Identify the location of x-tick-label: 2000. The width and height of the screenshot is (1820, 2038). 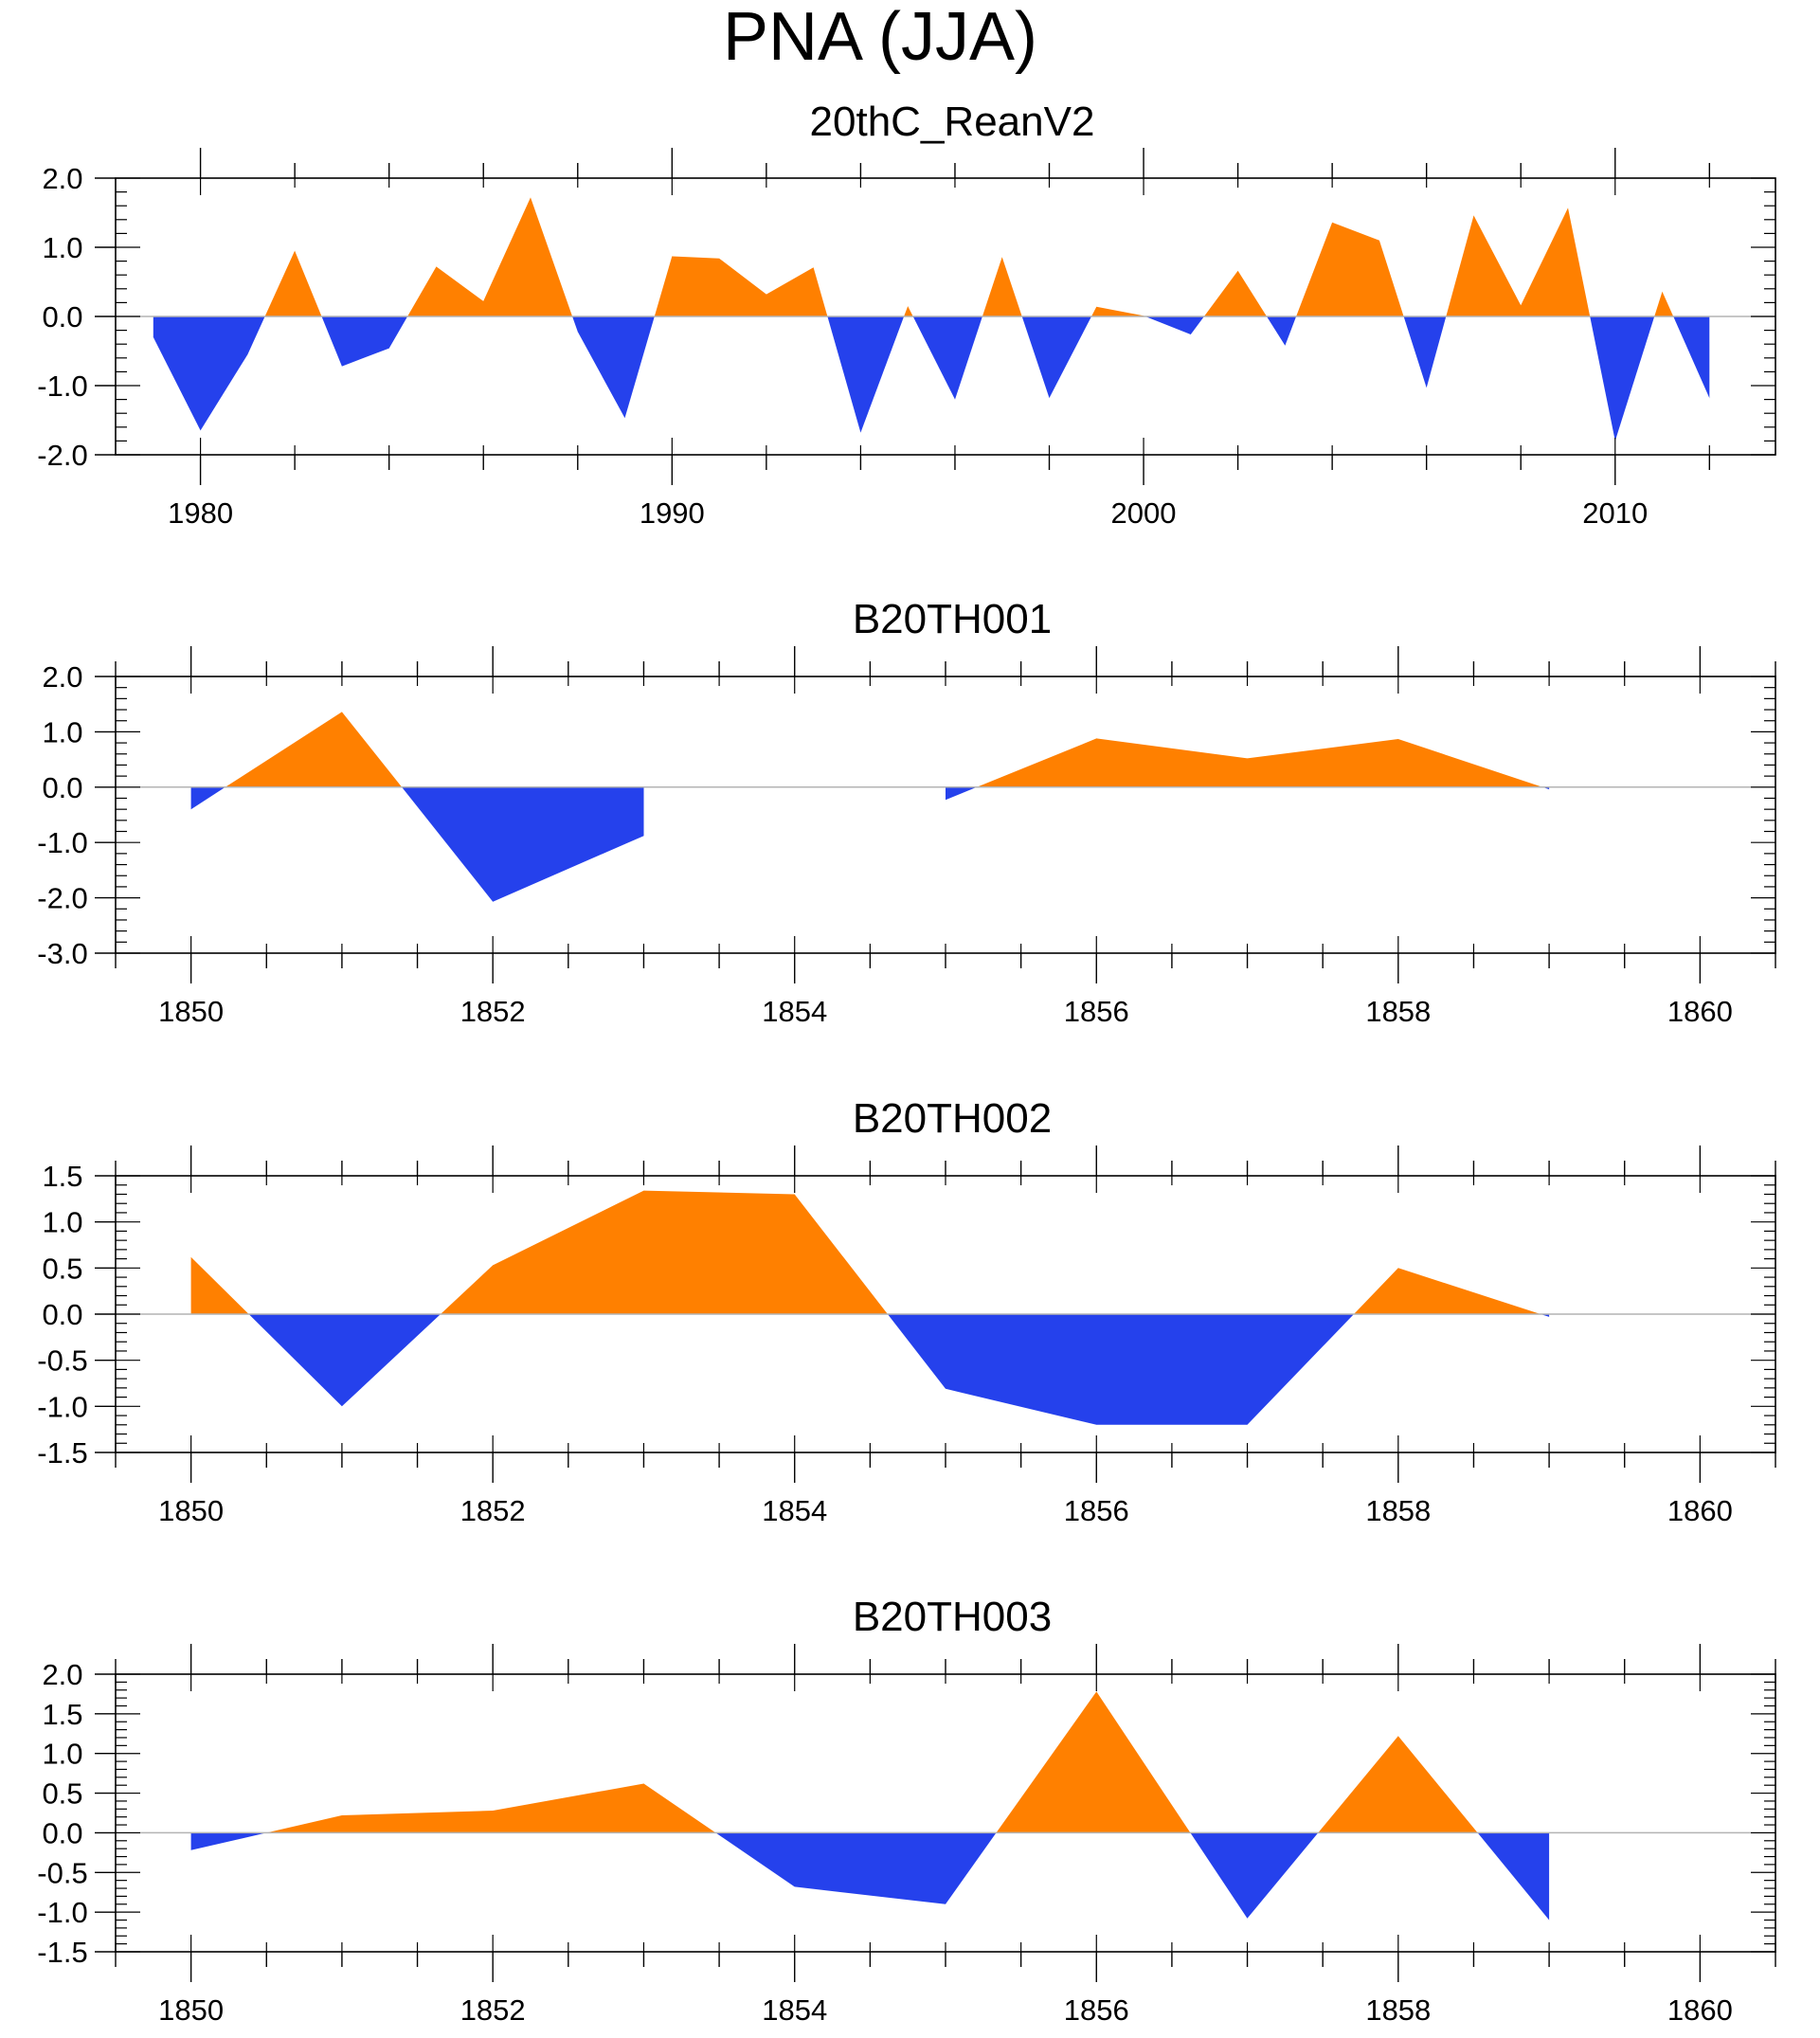
(1144, 513).